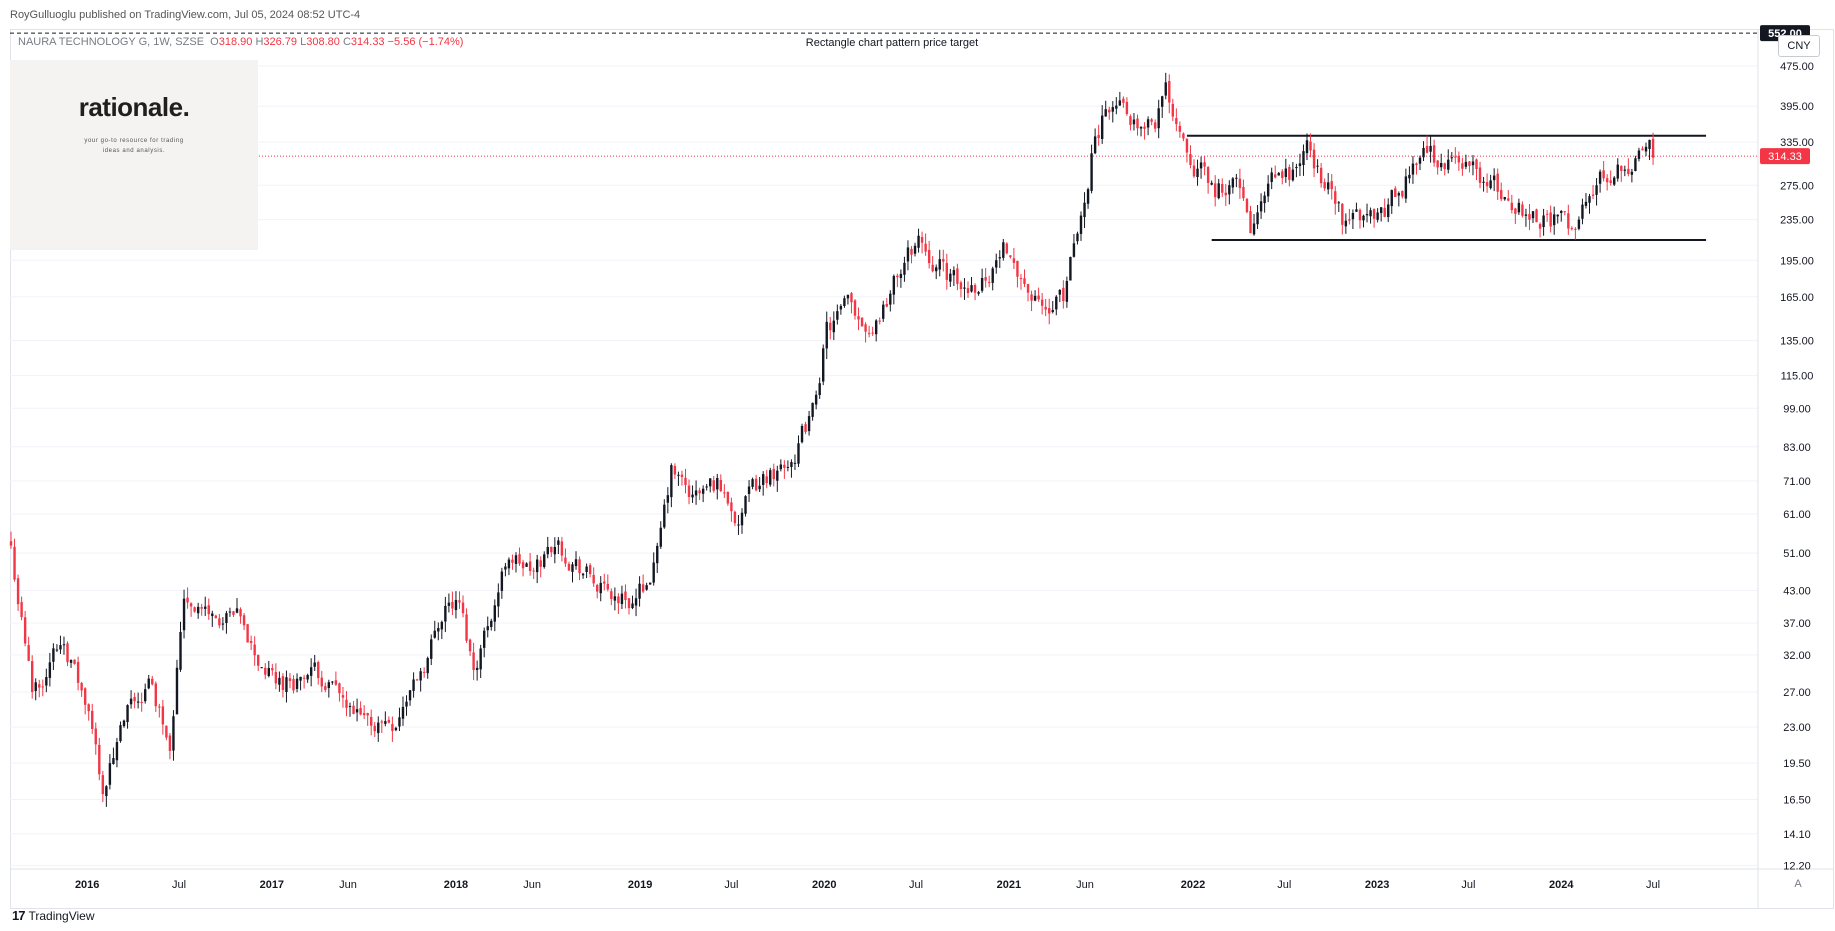 This screenshot has height=931, width=1835. Describe the element at coordinates (1797, 186) in the screenshot. I see `price-tick-label: 275.00` at that location.